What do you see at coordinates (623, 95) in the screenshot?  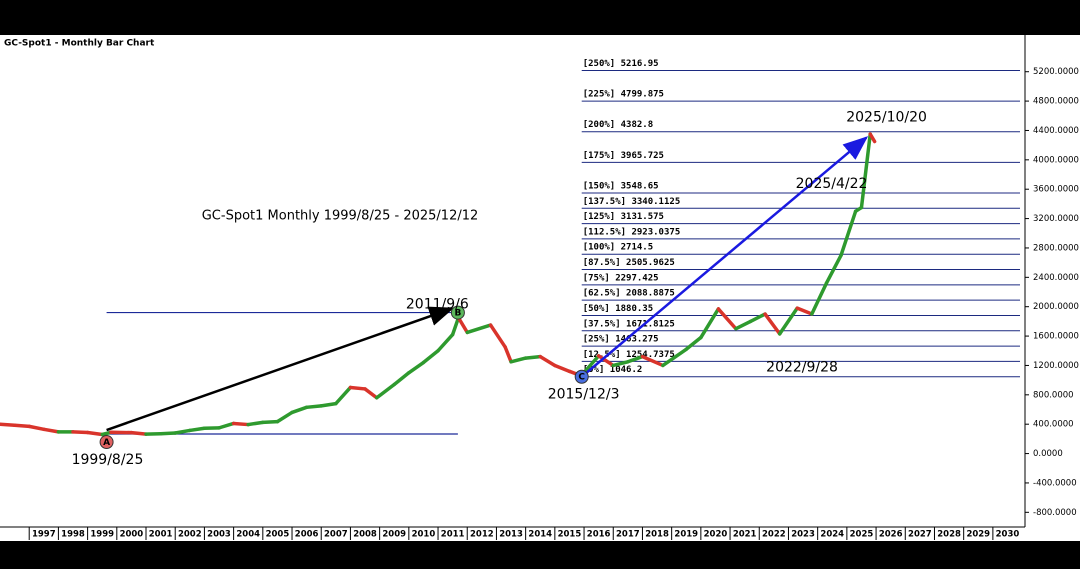 I see `fib-label: [225%] 4799.875` at bounding box center [623, 95].